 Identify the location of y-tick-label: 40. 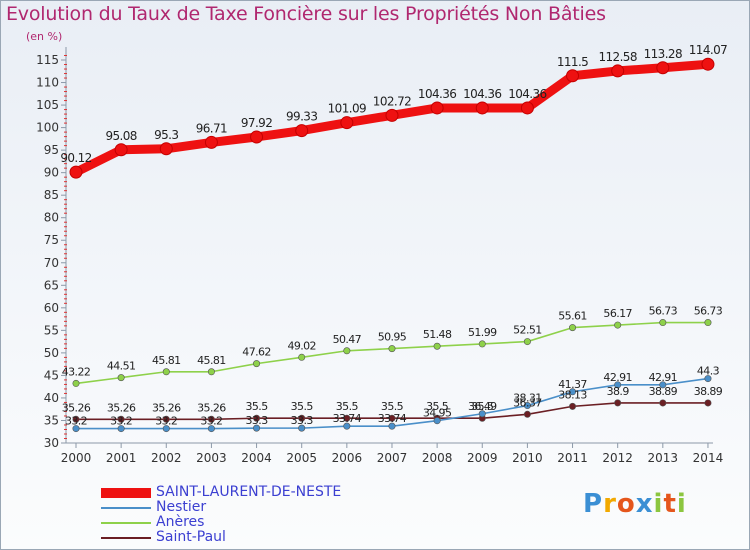
(51, 398).